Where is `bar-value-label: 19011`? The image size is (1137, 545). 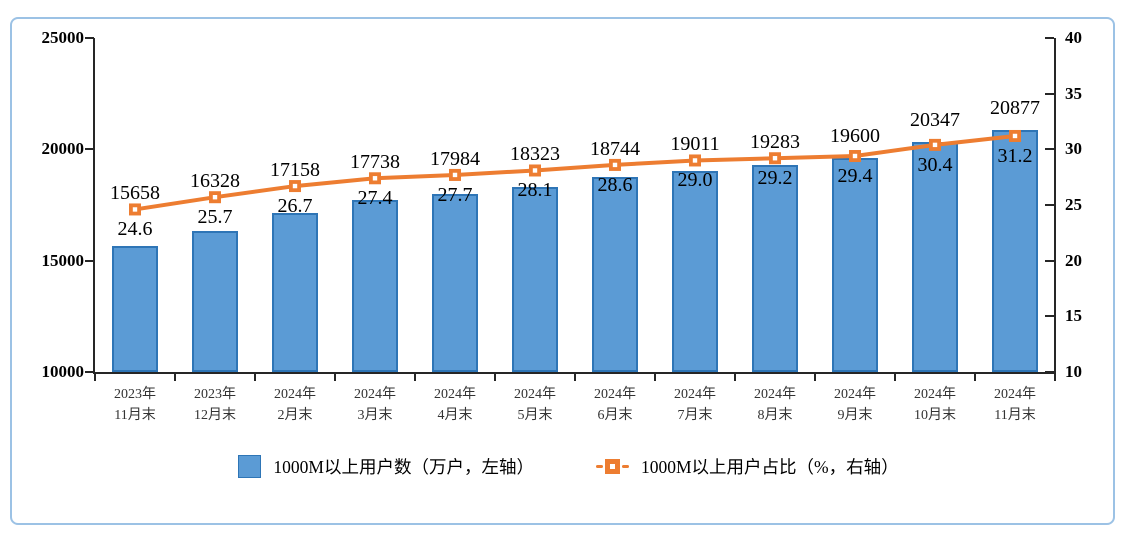
bar-value-label: 19011 is located at coordinates (695, 144).